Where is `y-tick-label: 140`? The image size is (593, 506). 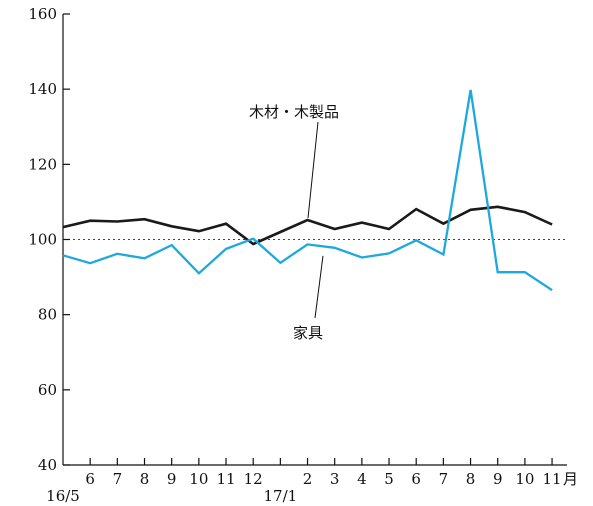
y-tick-label: 140 is located at coordinates (42, 89).